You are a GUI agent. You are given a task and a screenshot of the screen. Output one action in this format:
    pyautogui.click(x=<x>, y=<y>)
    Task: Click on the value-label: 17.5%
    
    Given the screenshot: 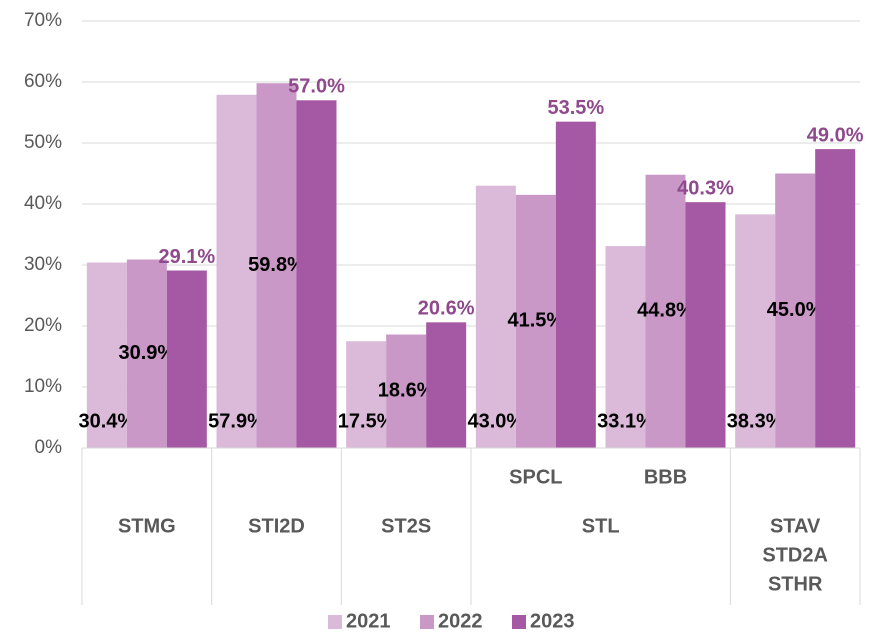 What is the action you would take?
    pyautogui.click(x=366, y=421)
    